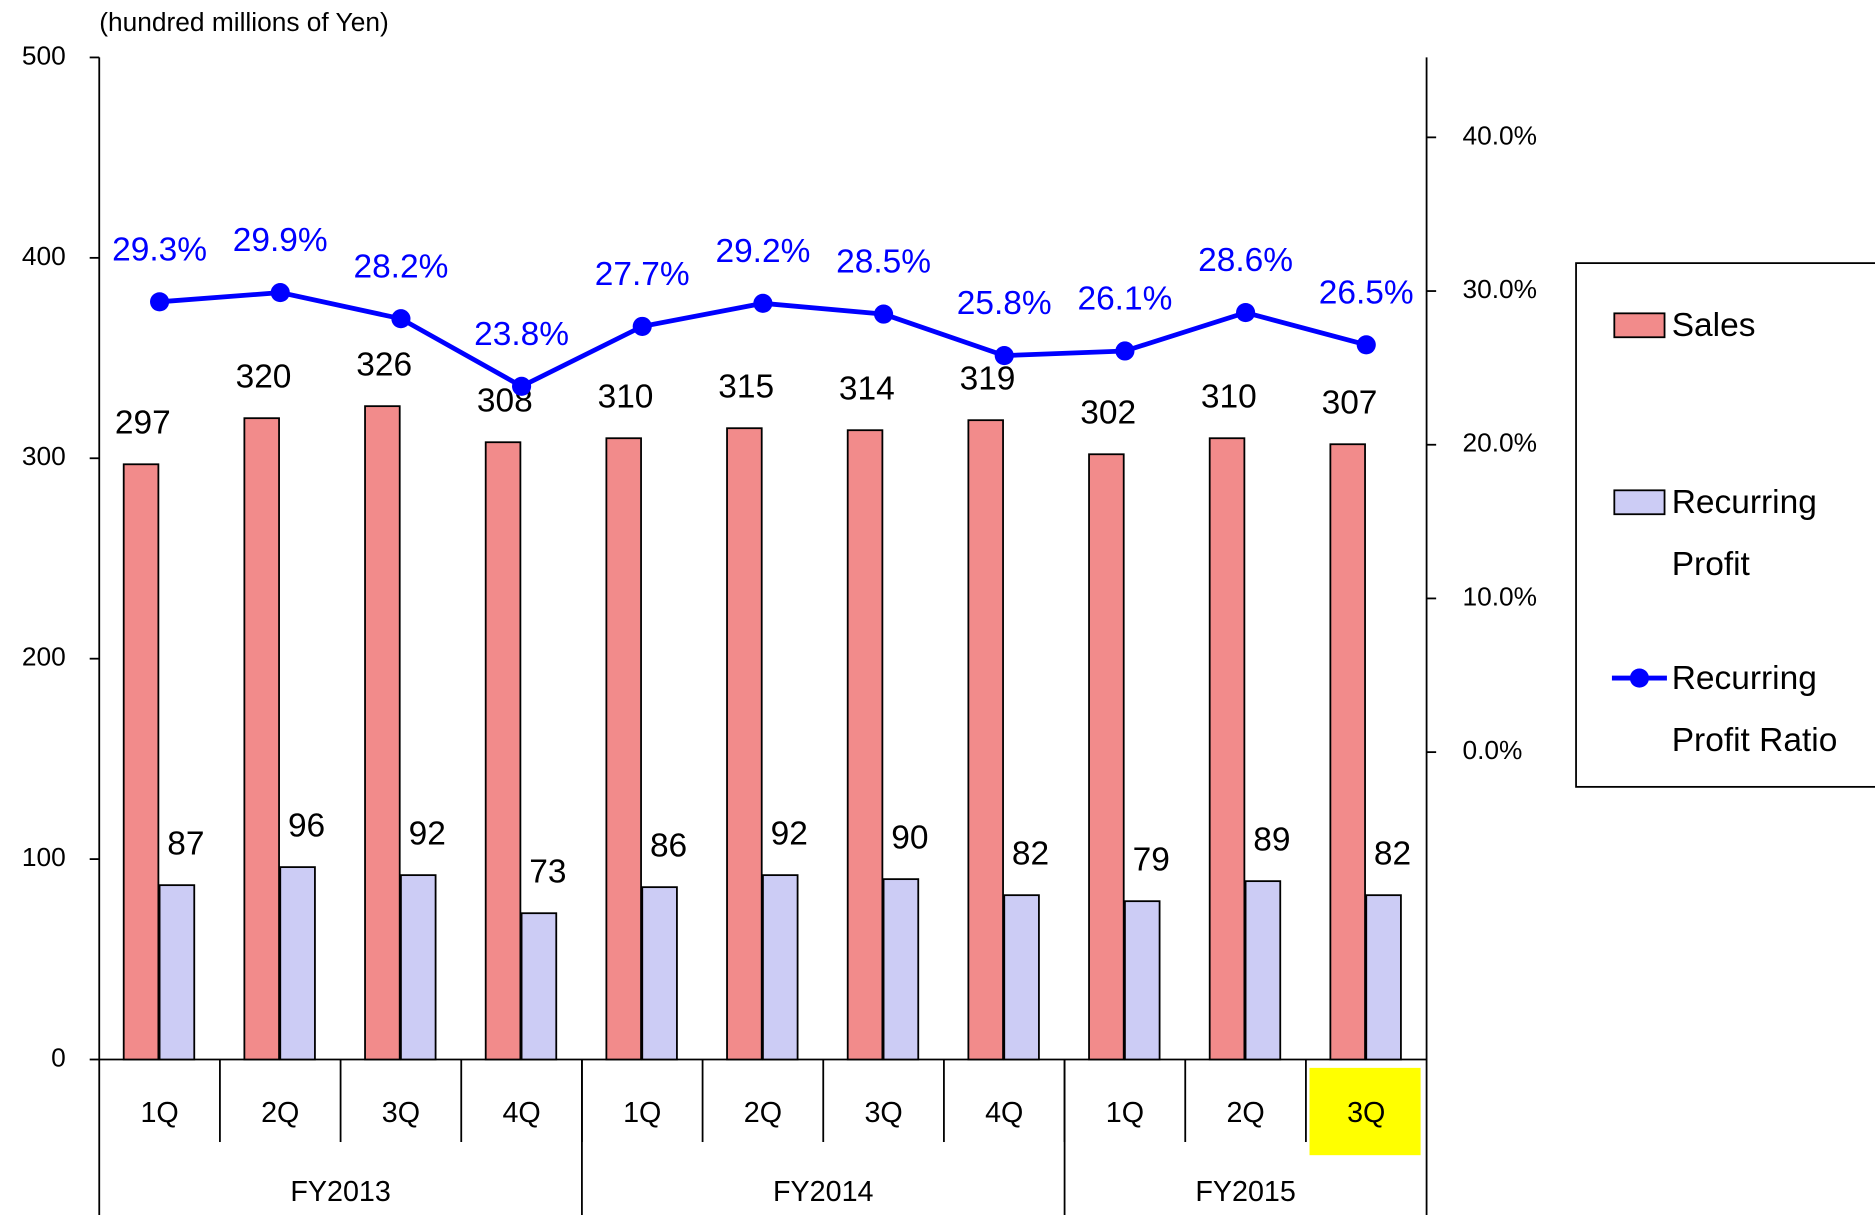  Describe the element at coordinates (1499, 135) in the screenshot. I see `y2-tick-label: 40.0%` at that location.